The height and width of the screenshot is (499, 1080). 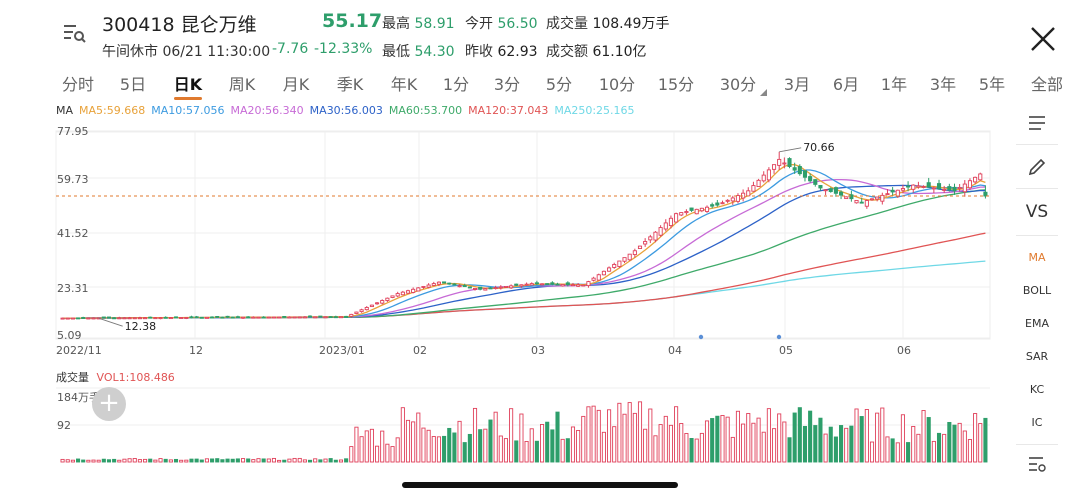 I want to click on tab-4: 月K, so click(x=296, y=84).